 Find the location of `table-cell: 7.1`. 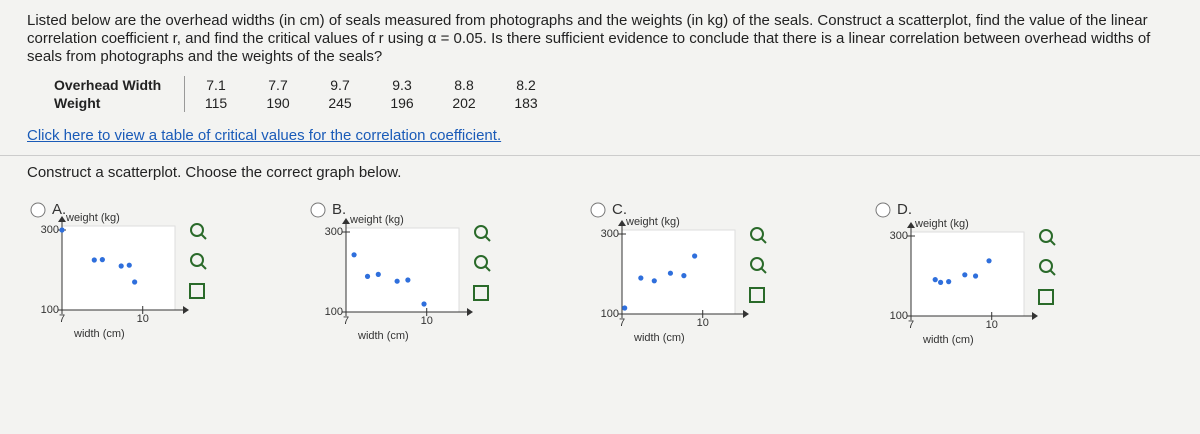

table-cell: 7.1 is located at coordinates (216, 85).